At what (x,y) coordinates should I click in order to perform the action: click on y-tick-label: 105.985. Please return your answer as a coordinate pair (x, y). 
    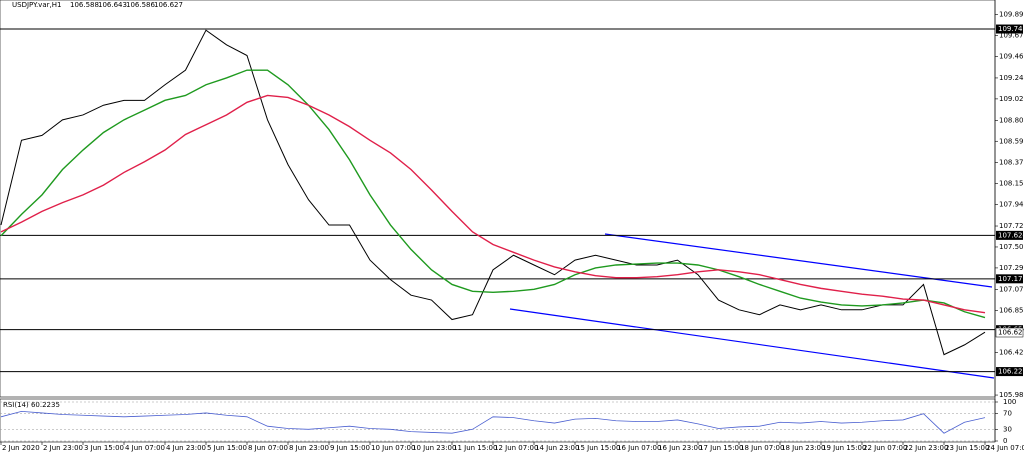
    Looking at the image, I should click on (1011, 395).